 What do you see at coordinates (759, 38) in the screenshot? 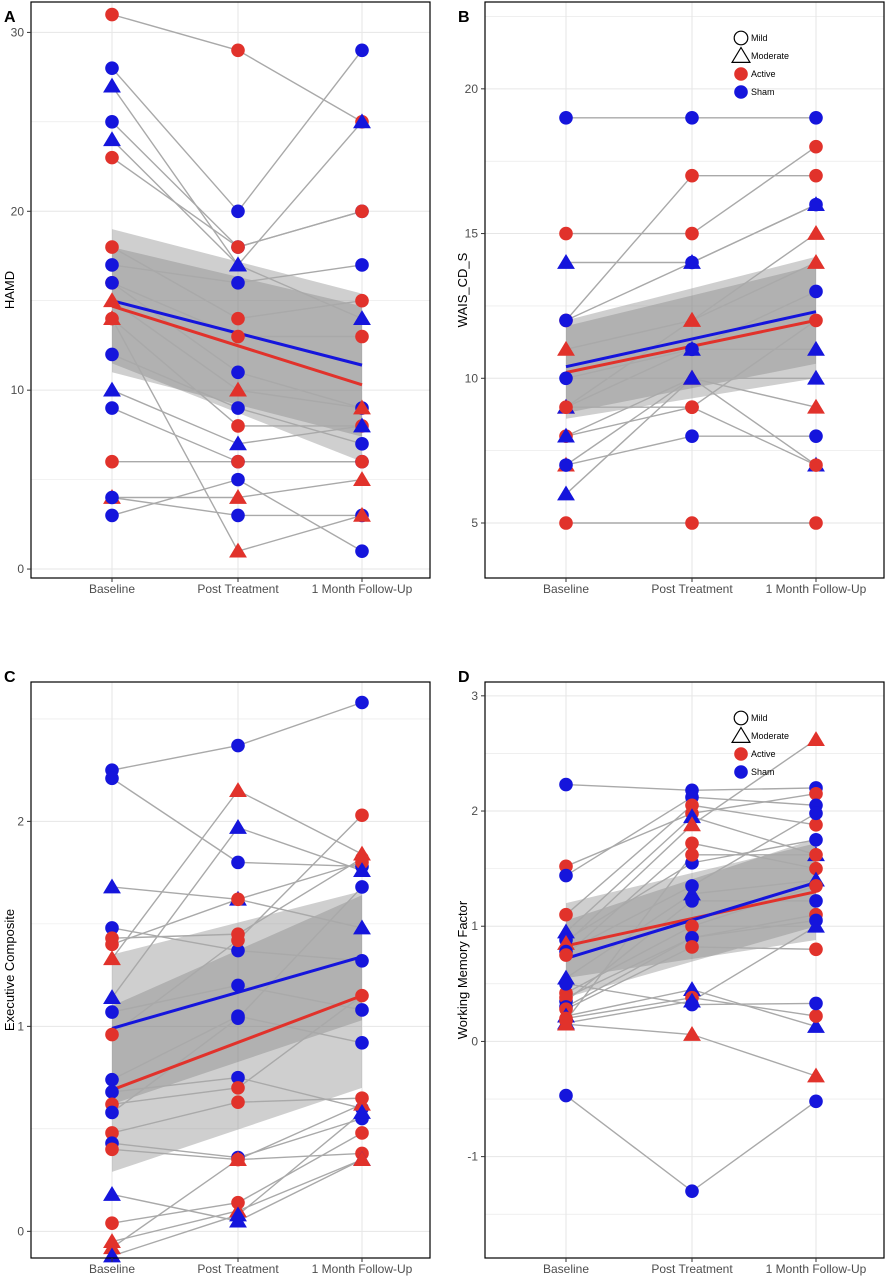
I see `legend-label-mild: Mild` at bounding box center [759, 38].